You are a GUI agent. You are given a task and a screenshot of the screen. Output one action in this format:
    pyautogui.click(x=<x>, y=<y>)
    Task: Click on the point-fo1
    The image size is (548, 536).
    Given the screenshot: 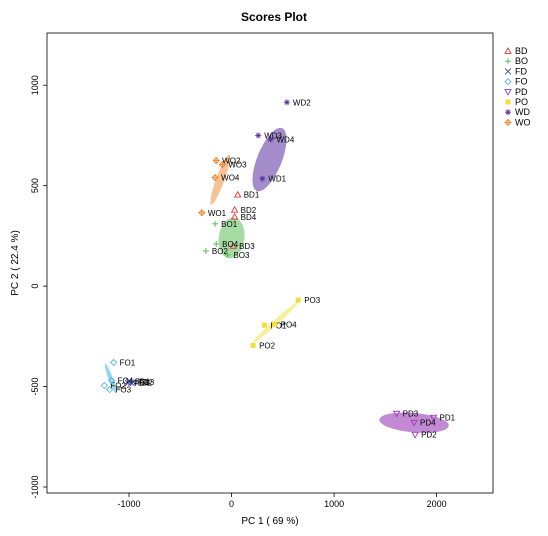 What is the action you would take?
    pyautogui.click(x=114, y=362)
    